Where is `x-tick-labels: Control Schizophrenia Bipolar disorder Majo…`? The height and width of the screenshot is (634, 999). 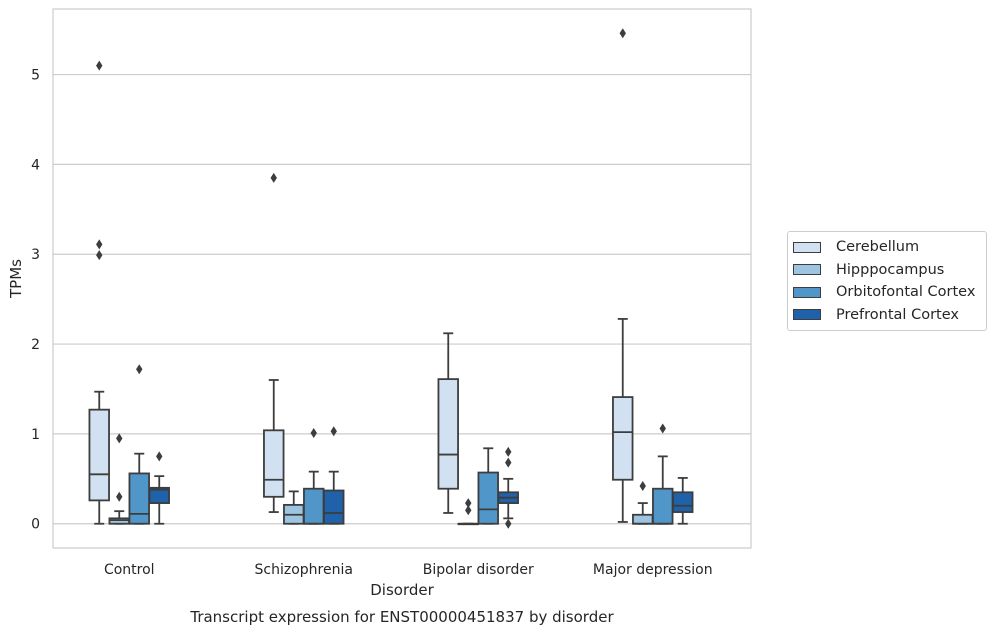 x-tick-labels: Control Schizophrenia Bipolar disorder Majo… is located at coordinates (408, 570).